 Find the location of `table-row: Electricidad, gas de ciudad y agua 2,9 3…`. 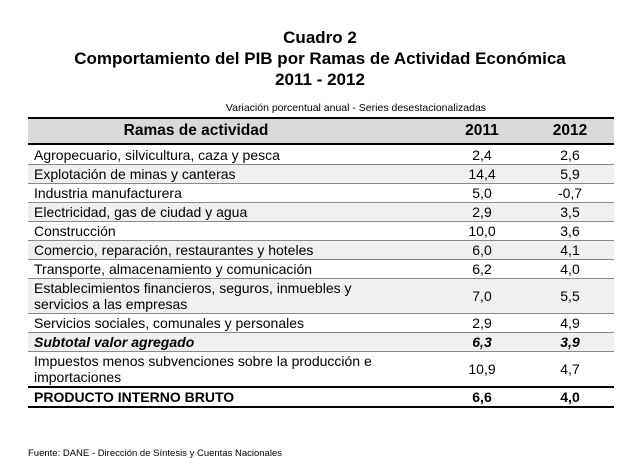

table-row: Electricidad, gas de ciudad y agua 2,9 3… is located at coordinates (321, 212).